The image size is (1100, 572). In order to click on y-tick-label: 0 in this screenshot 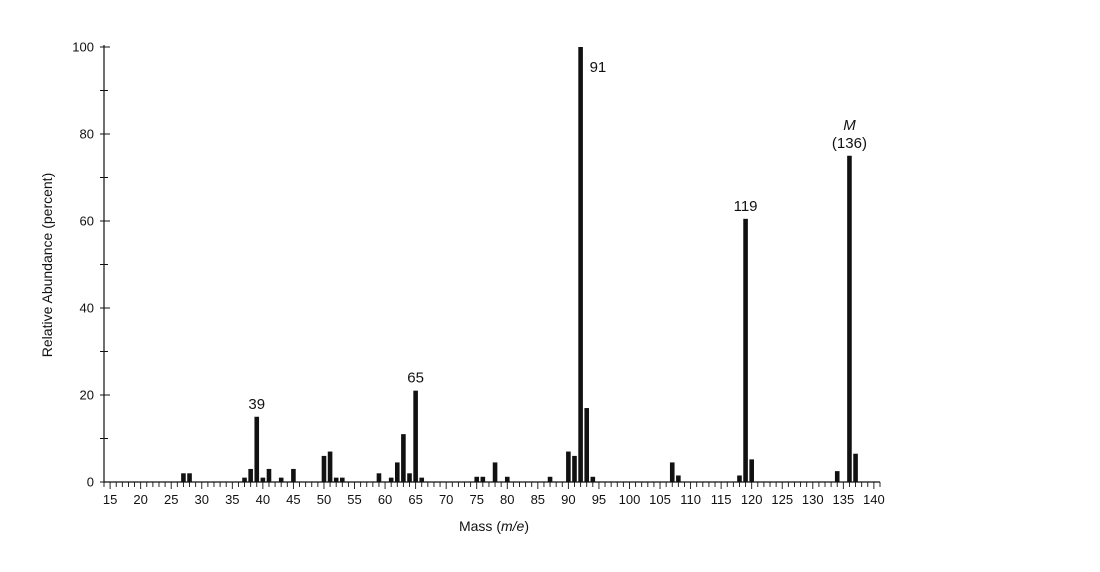, I will do `click(90, 482)`.